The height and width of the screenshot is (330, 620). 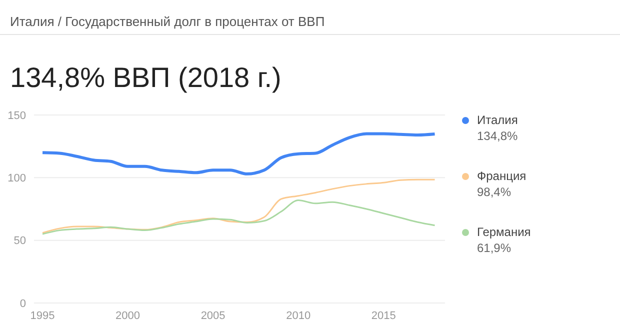 What do you see at coordinates (42, 316) in the screenshot?
I see `x-tick-label: 1995` at bounding box center [42, 316].